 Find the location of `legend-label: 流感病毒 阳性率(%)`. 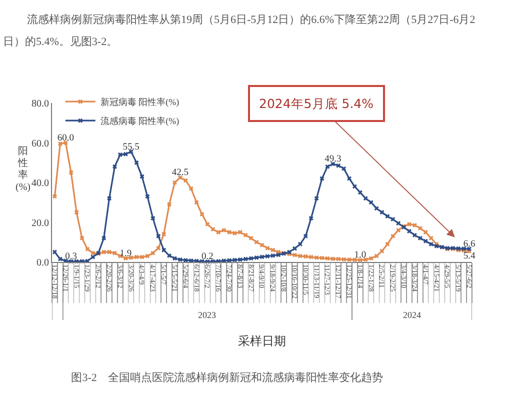

legend-label: 流感病毒 阳性率(%) is located at coordinates (140, 121).